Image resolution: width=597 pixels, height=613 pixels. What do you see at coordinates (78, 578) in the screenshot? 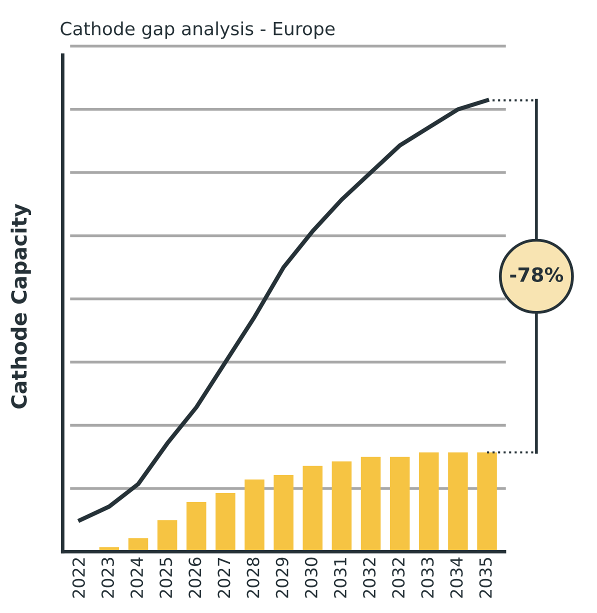
I see `x-tick-label: 2022` at bounding box center [78, 578].